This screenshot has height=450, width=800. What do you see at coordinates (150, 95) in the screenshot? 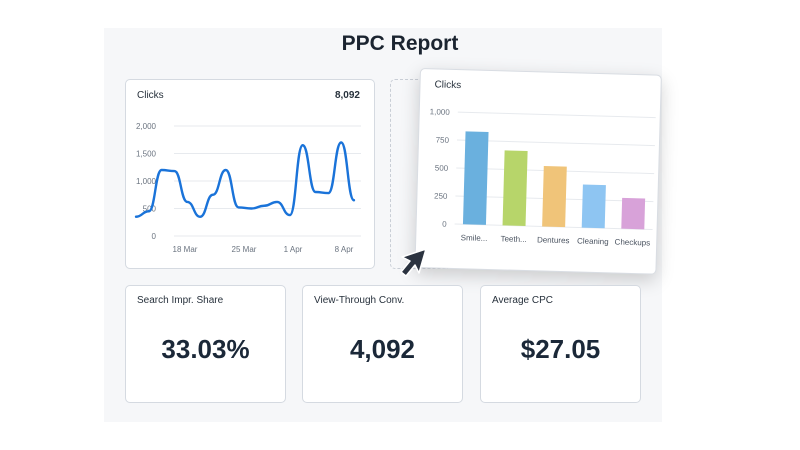
I see `line-card-title: Clicks` at bounding box center [150, 95].